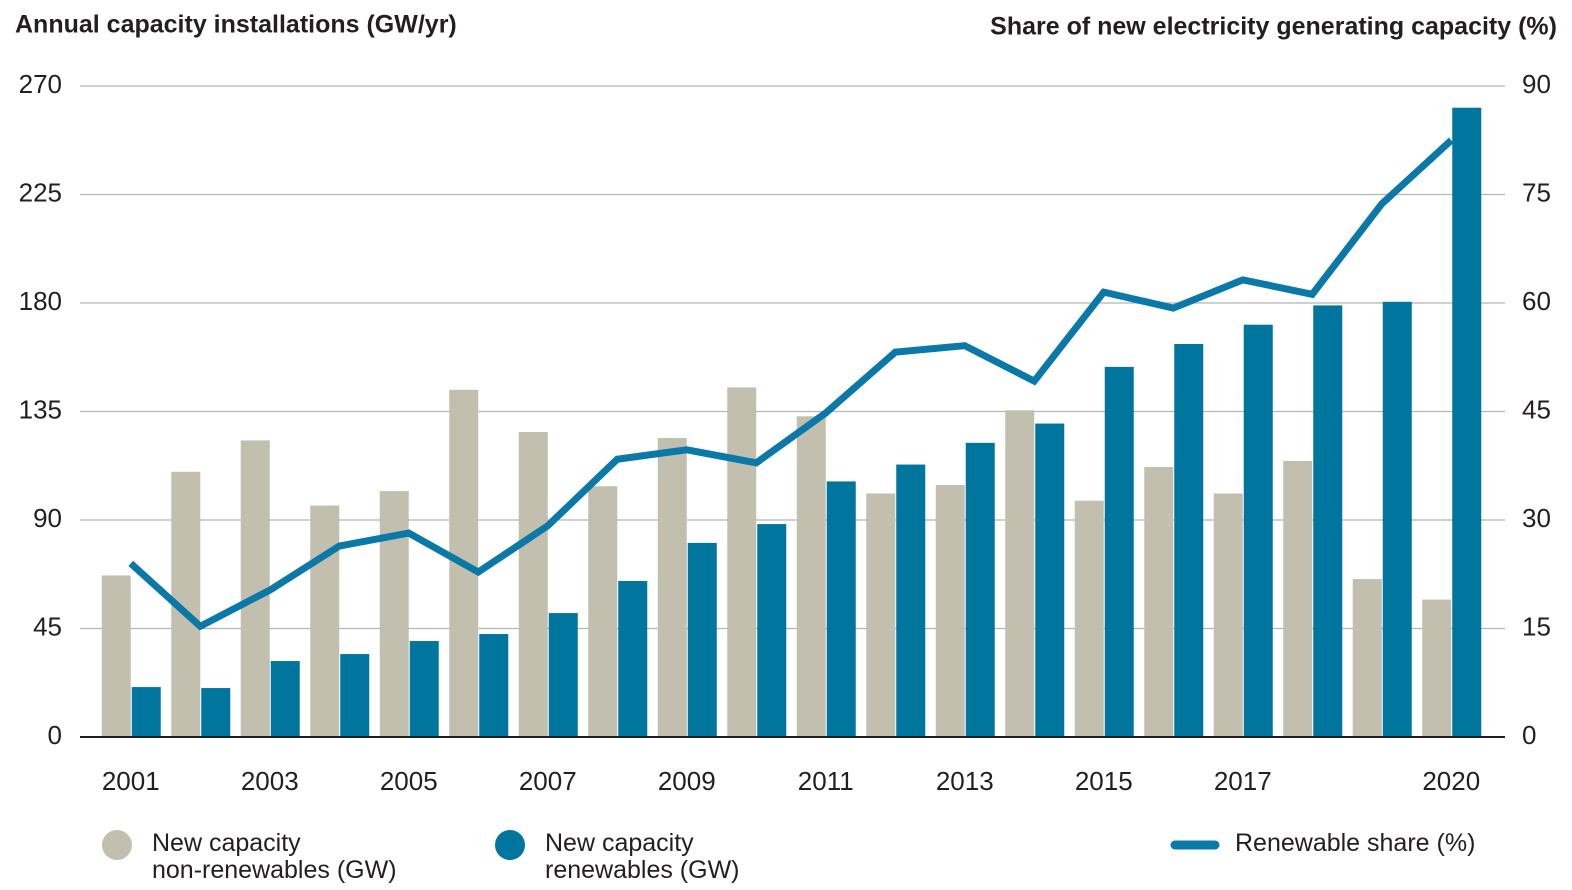 The height and width of the screenshot is (890, 1572). Describe the element at coordinates (40, 409) in the screenshot. I see `y-tick-label: 135` at that location.